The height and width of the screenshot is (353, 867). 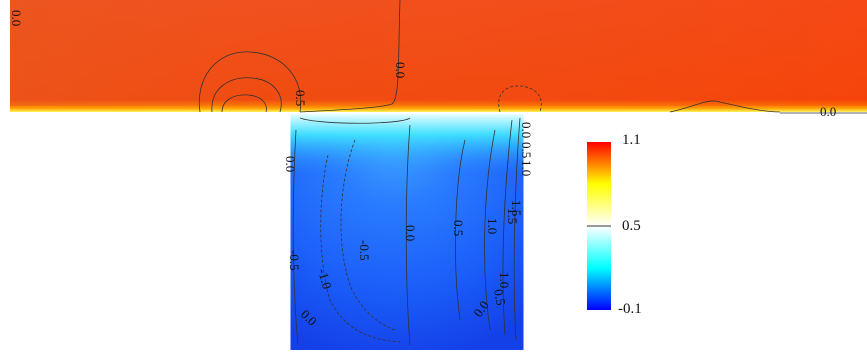 I want to click on cavity-shear-layer, so click(x=407, y=144).